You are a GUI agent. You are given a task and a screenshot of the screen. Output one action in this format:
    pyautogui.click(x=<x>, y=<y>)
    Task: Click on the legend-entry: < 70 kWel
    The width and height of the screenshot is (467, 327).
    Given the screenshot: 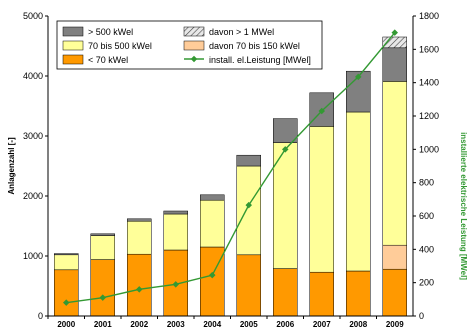 What is the action you would take?
    pyautogui.click(x=108, y=60)
    